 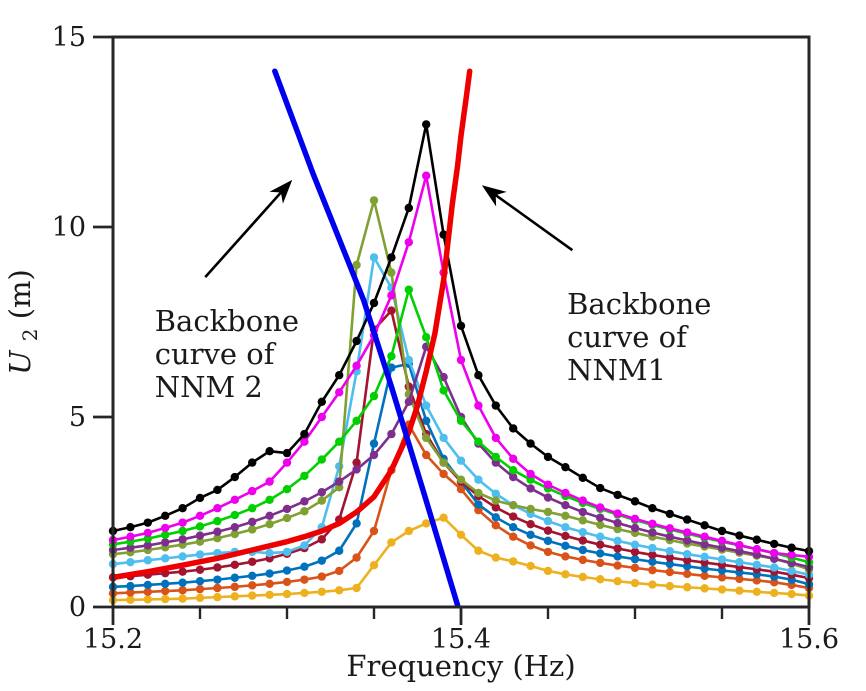 What do you see at coordinates (616, 370) in the screenshot?
I see `nnm1-label-line: NNM1` at bounding box center [616, 370].